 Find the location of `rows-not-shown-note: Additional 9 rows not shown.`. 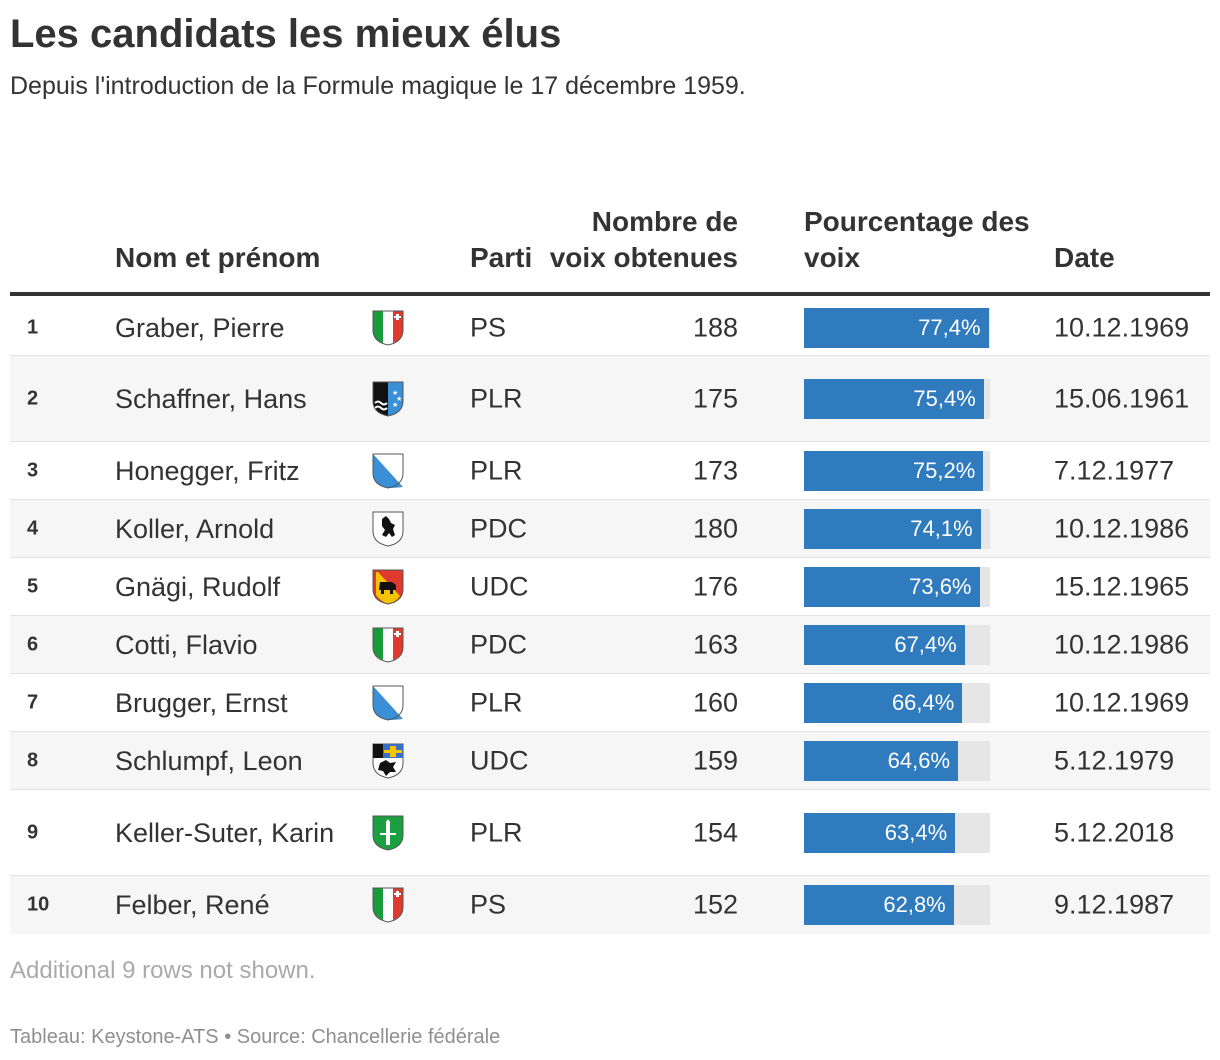

rows-not-shown-note: Additional 9 rows not shown. is located at coordinates (163, 970).